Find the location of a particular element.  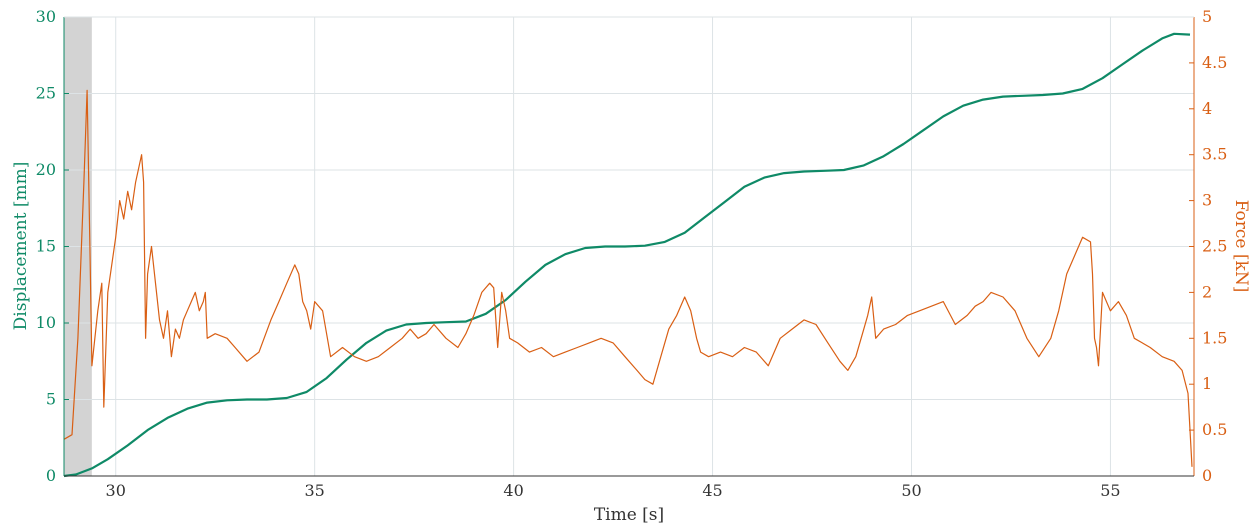

right-y-tick-label: 4.5 is located at coordinates (1214, 62).